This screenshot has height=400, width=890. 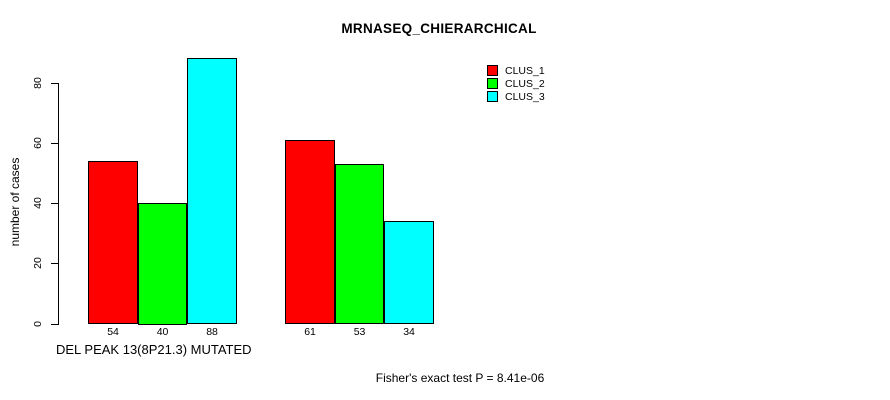 What do you see at coordinates (409, 332) in the screenshot?
I see `bar-value-label: 34` at bounding box center [409, 332].